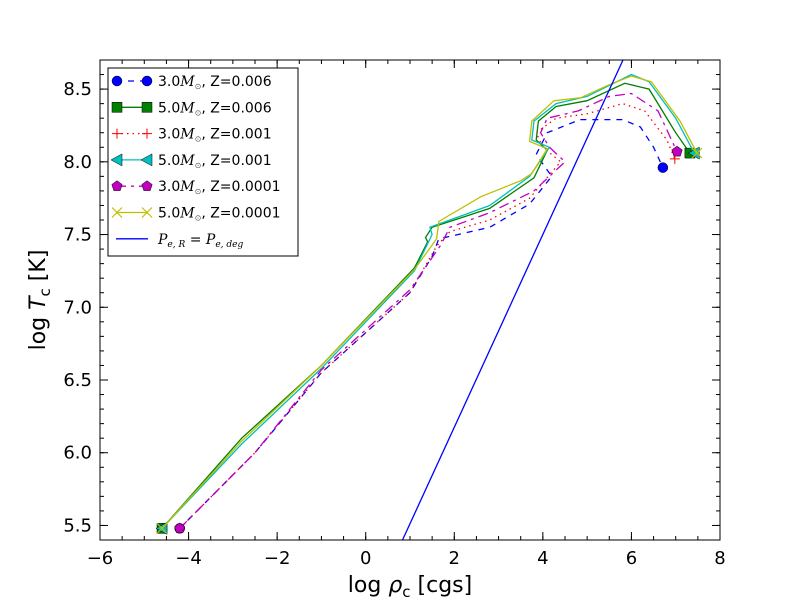  What do you see at coordinates (77, 453) in the screenshot?
I see `y-tick-label: 6.0` at bounding box center [77, 453].